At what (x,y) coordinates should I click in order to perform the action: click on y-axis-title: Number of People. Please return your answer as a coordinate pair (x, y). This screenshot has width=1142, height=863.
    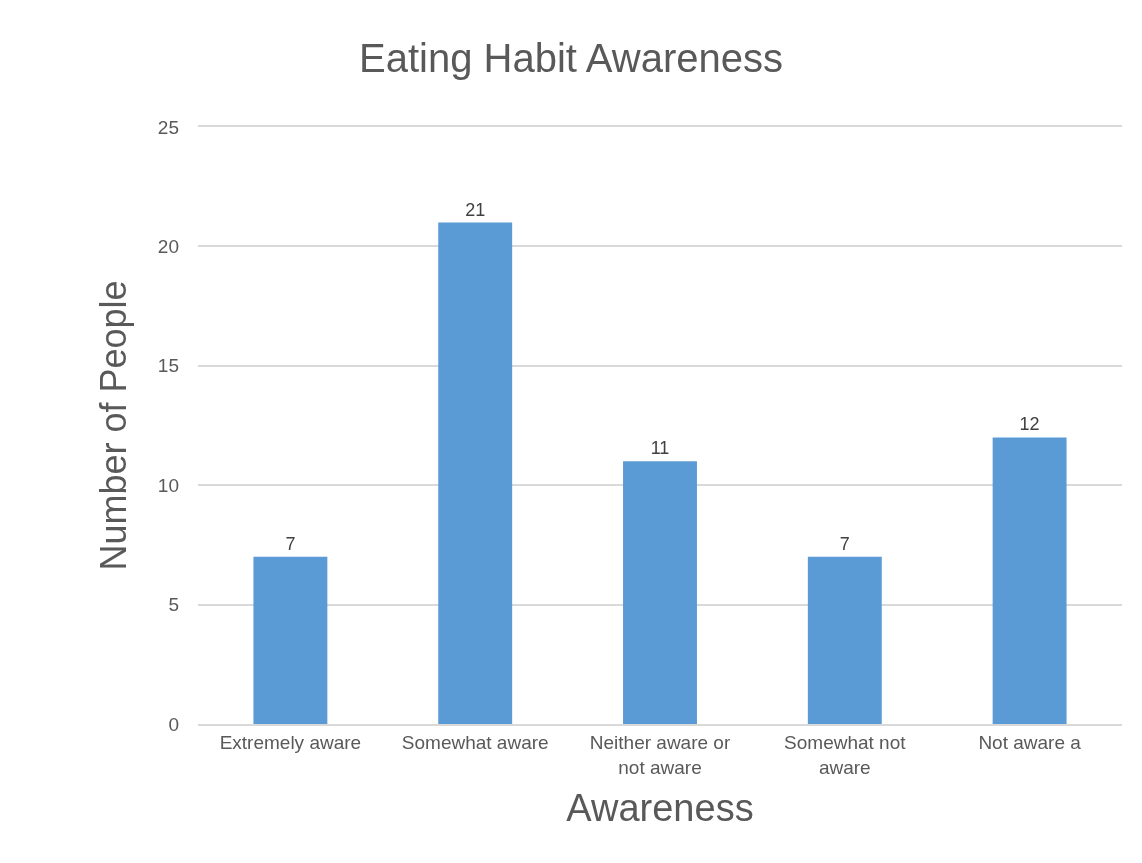
    Looking at the image, I should click on (113, 425).